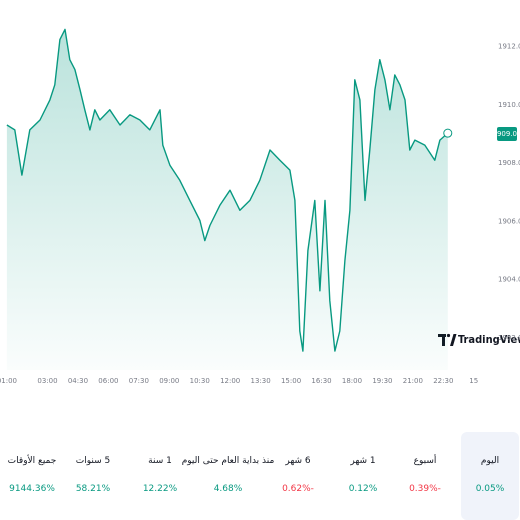 The image size is (520, 520). What do you see at coordinates (108, 381) in the screenshot?
I see `x-tick-label: 06:00` at bounding box center [108, 381].